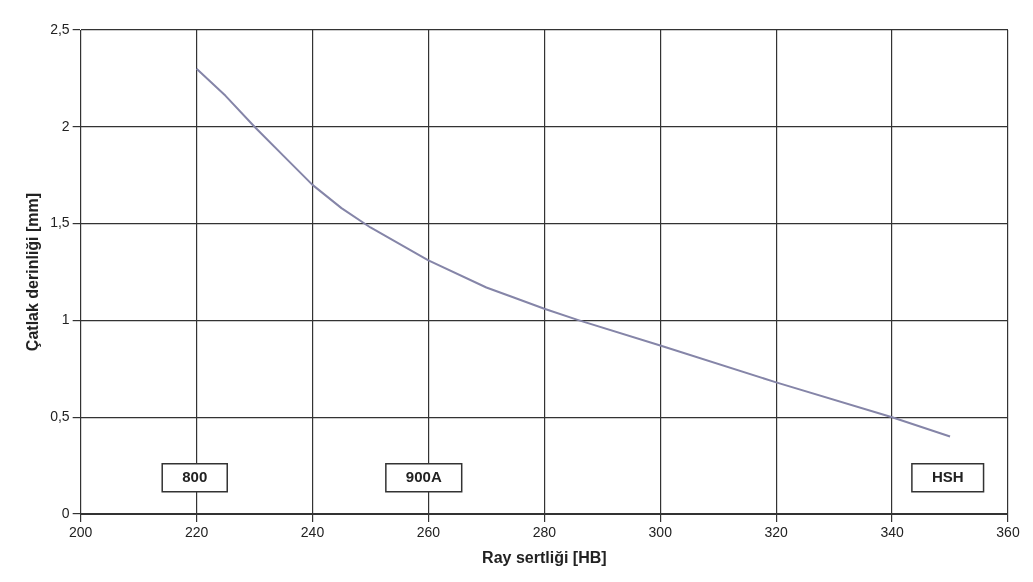 The width and height of the screenshot is (1033, 582). What do you see at coordinates (65, 319) in the screenshot?
I see `y-tick-label: 1` at bounding box center [65, 319].